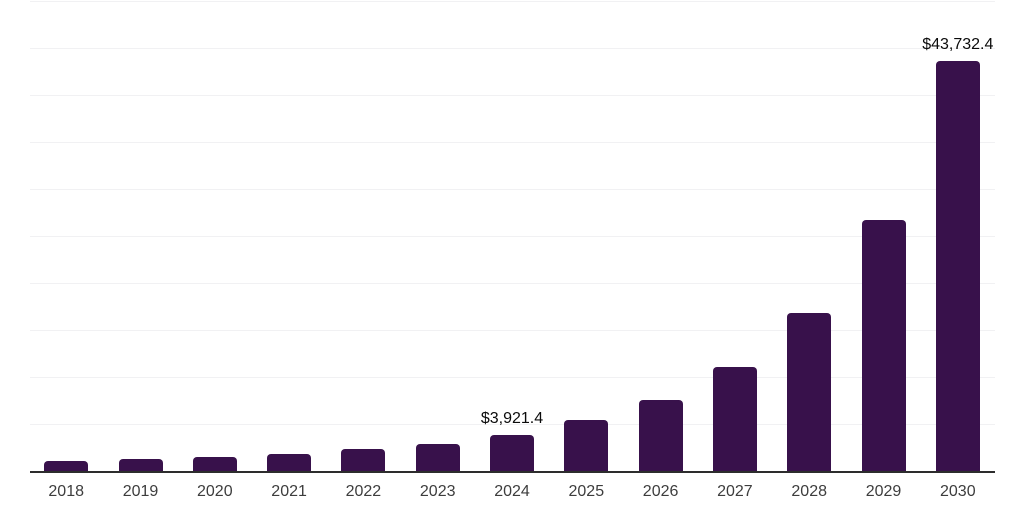  I want to click on x-tick-label-2018: 2018, so click(66, 491).